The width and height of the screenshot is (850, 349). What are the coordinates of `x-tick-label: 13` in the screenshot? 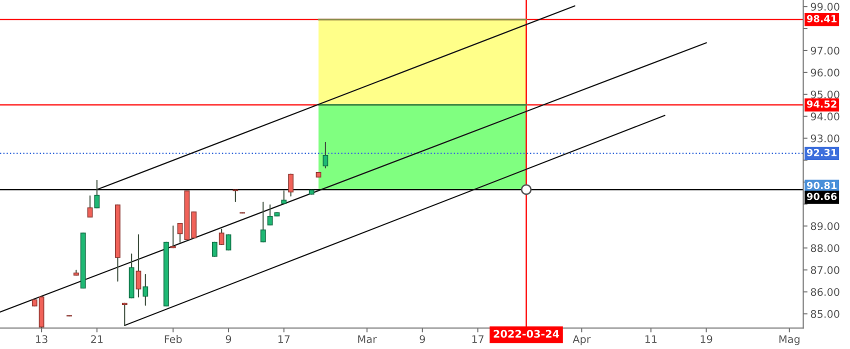 It's located at (42, 339).